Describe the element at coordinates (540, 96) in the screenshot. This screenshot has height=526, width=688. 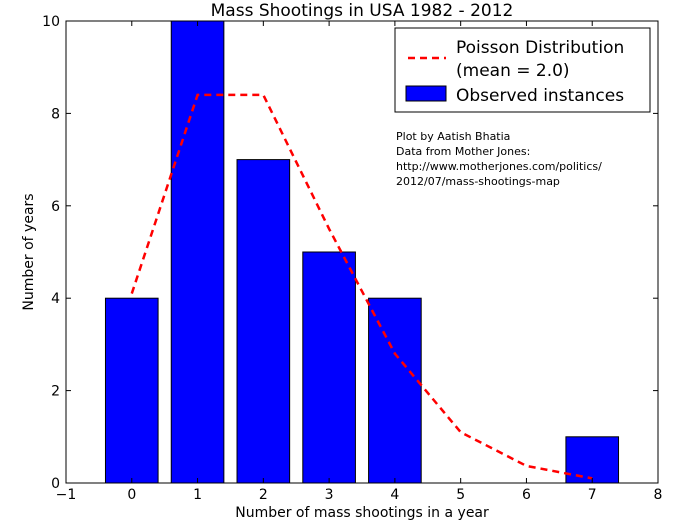
I see `legend-observed-label: Observed instances` at that location.